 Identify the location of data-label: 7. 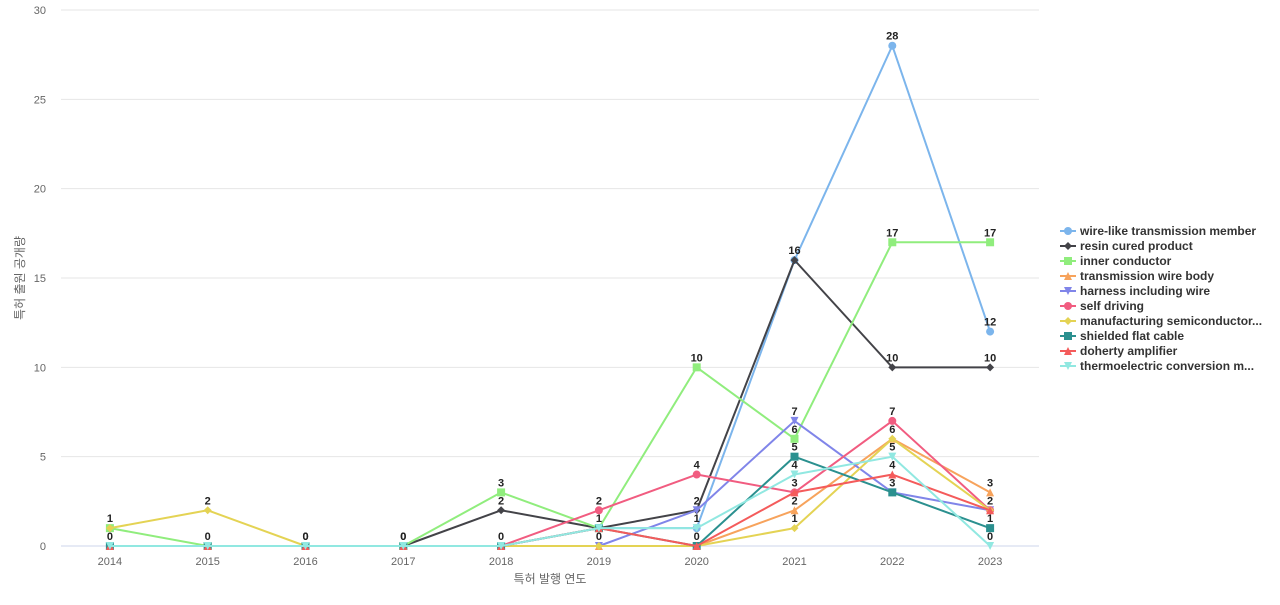
(794, 412).